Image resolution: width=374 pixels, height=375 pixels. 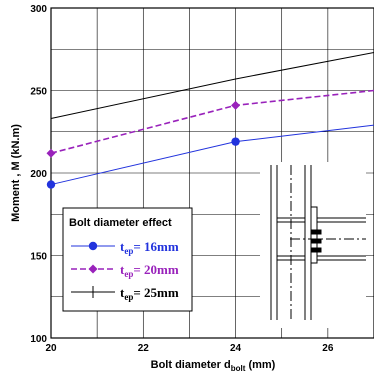 I want to click on legend-label: tep= 25mm, so click(x=149, y=293).